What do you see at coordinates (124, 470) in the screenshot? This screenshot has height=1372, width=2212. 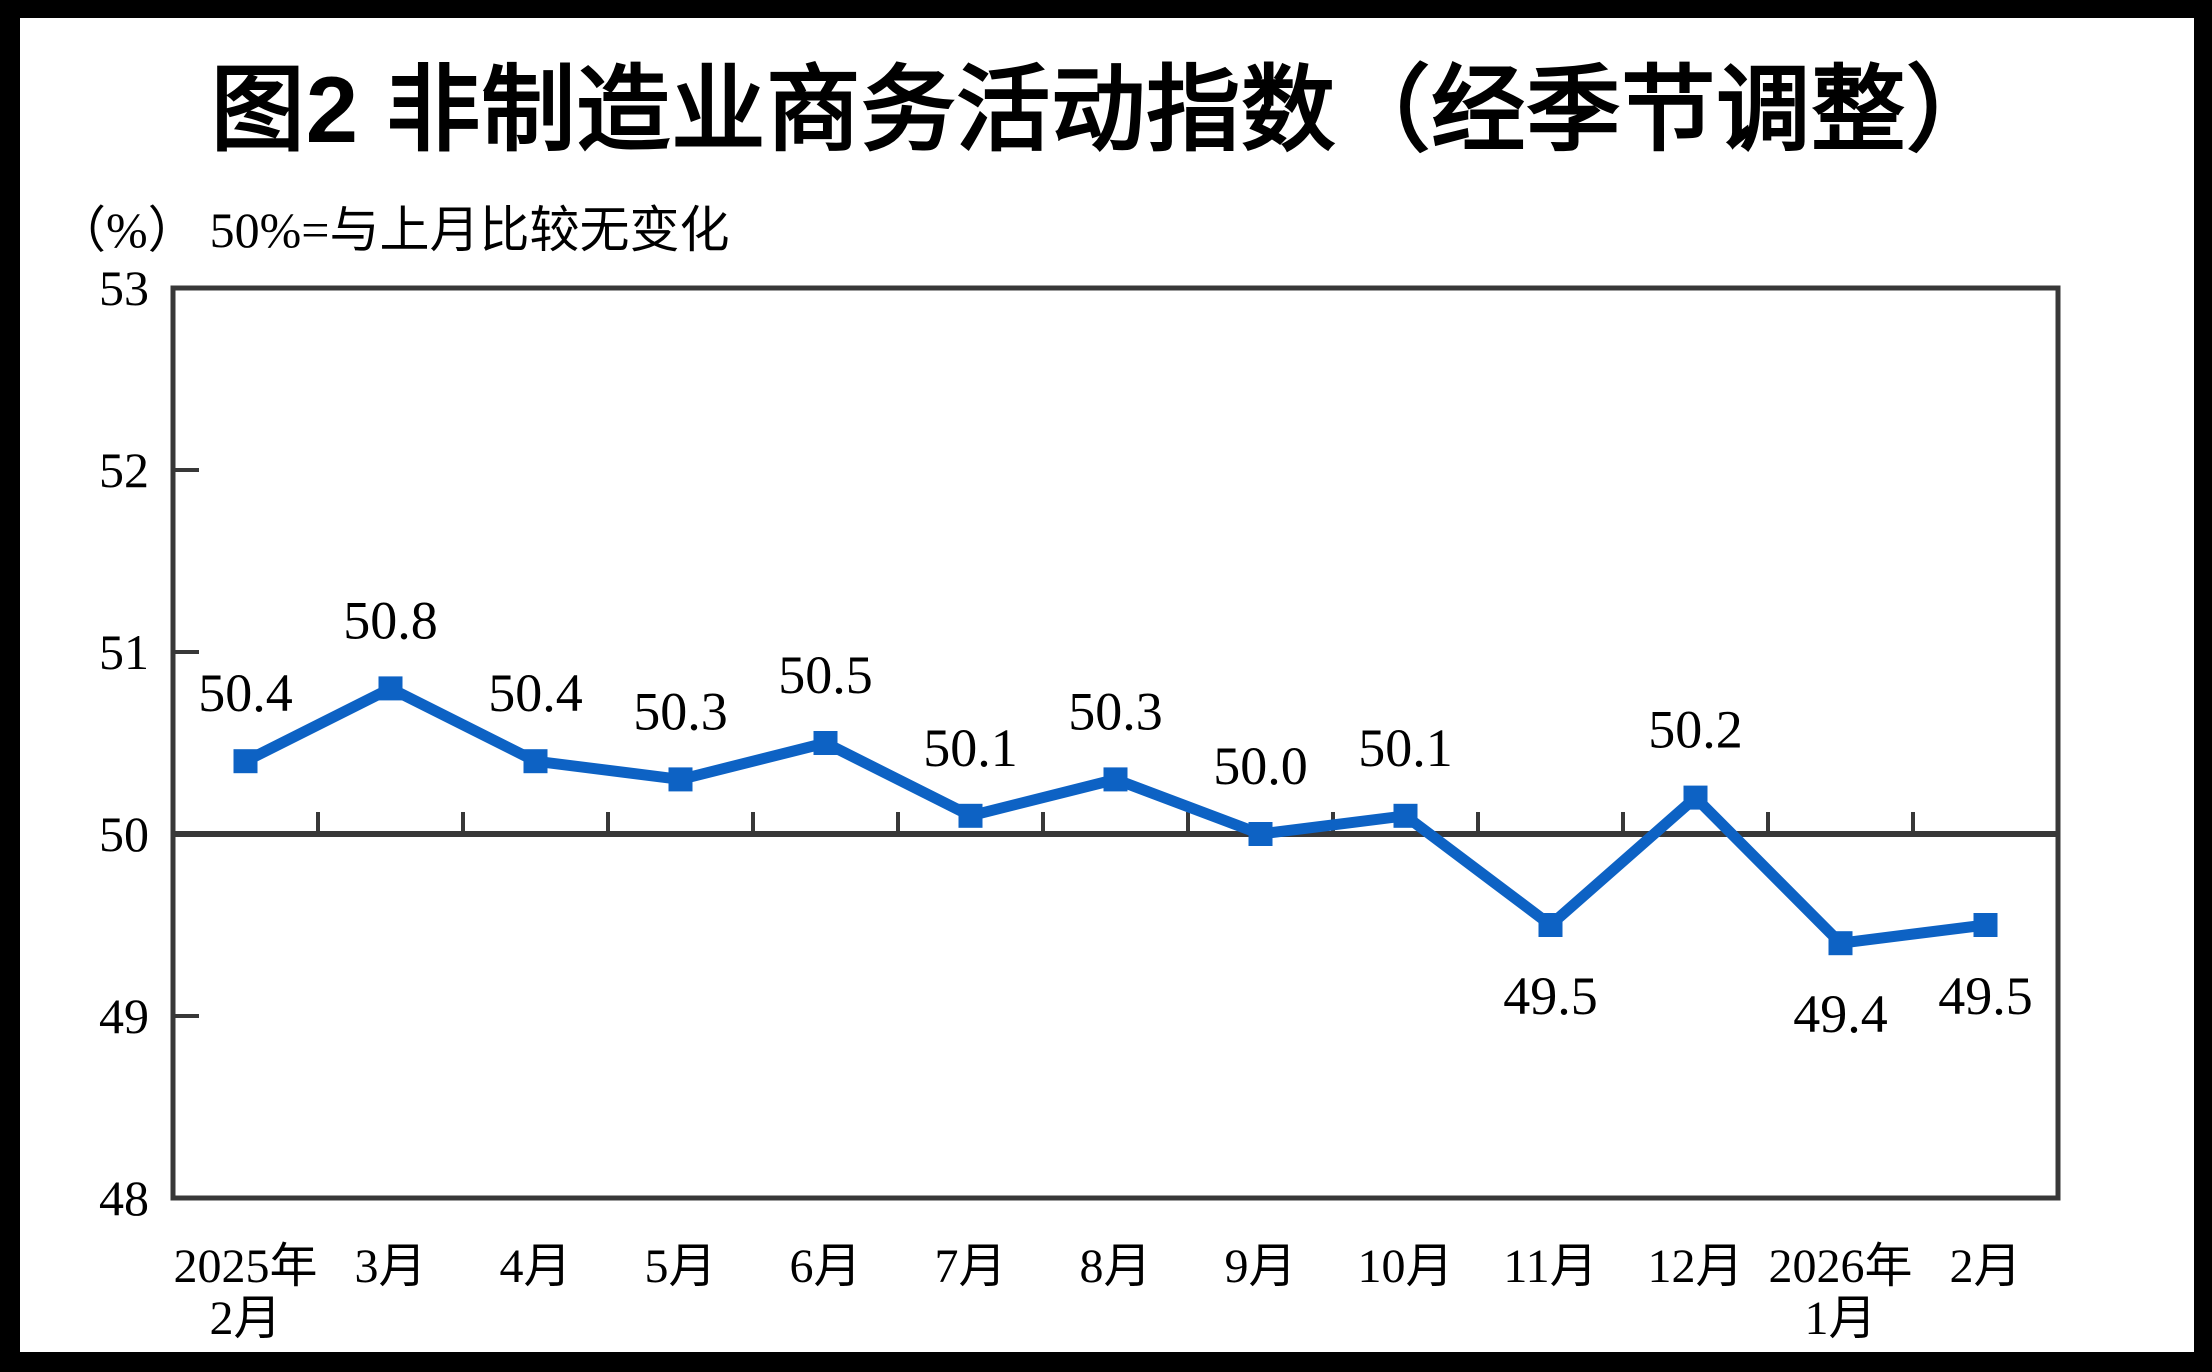 I see `y-tick-label: 52` at bounding box center [124, 470].